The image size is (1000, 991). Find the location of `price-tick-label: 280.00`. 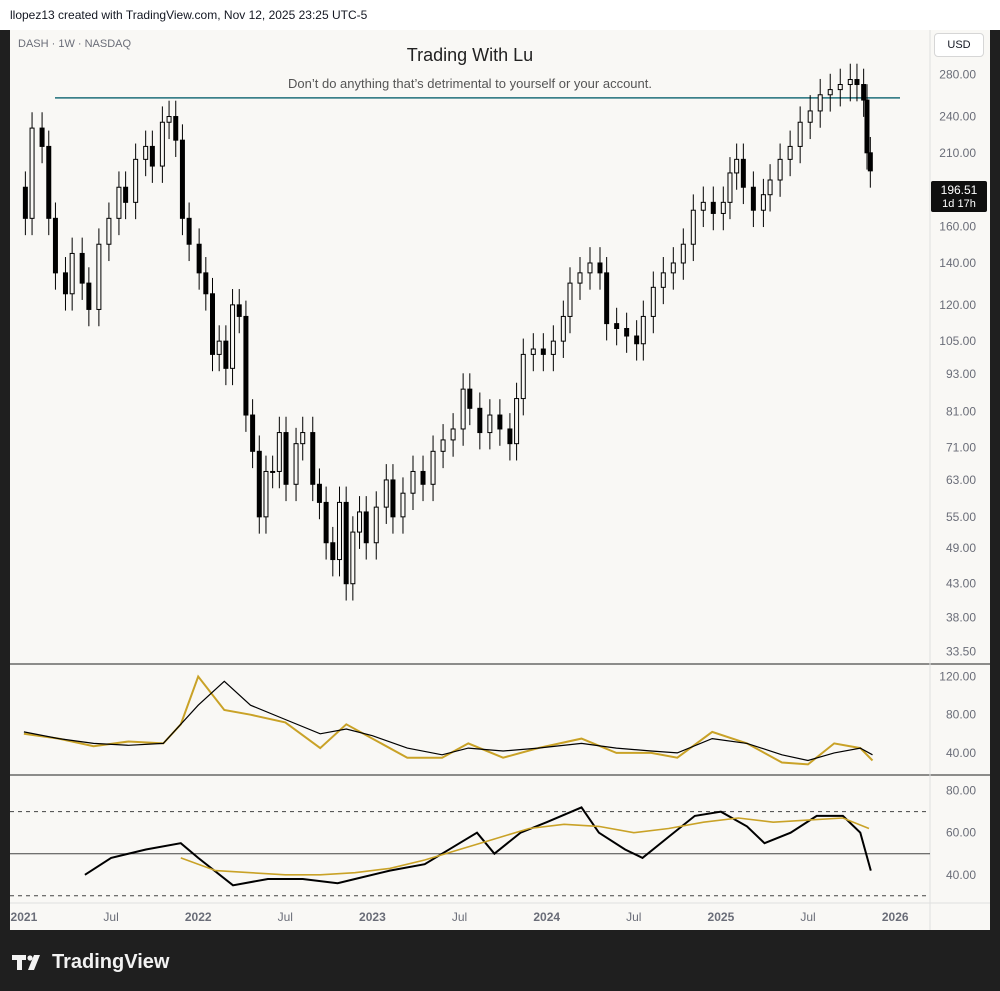

price-tick-label: 280.00 is located at coordinates (957, 75).